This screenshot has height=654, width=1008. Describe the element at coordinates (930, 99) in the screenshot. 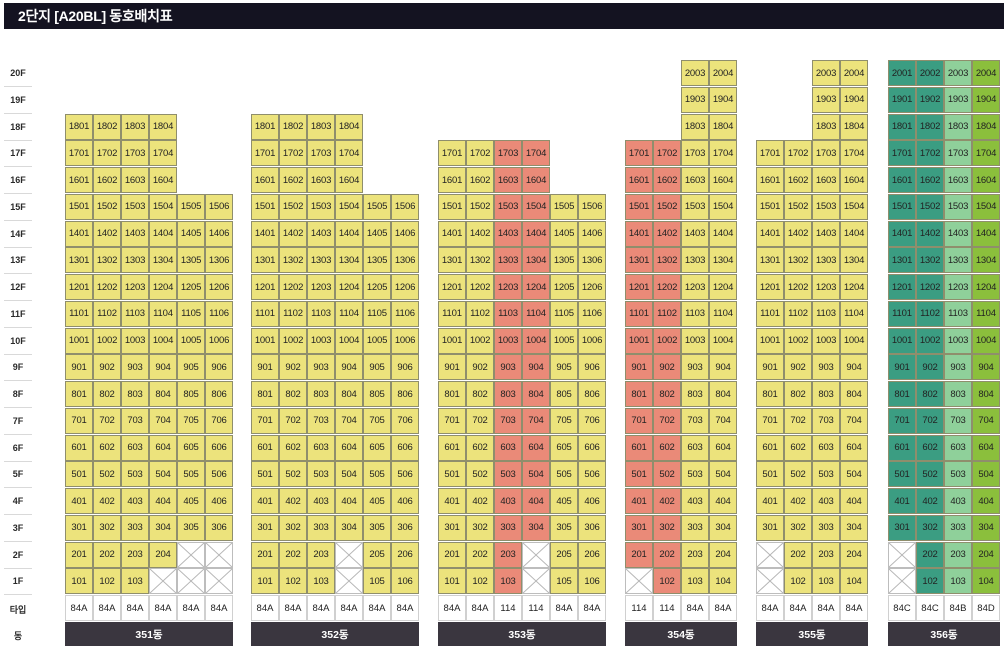

I see `unit-cell: 1902` at that location.